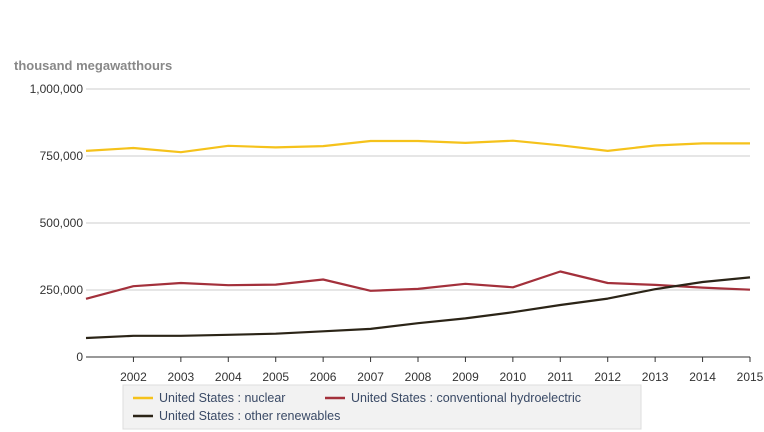 Image resolution: width=764 pixels, height=432 pixels. Describe the element at coordinates (702, 377) in the screenshot. I see `x-tick-label: 2014` at that location.